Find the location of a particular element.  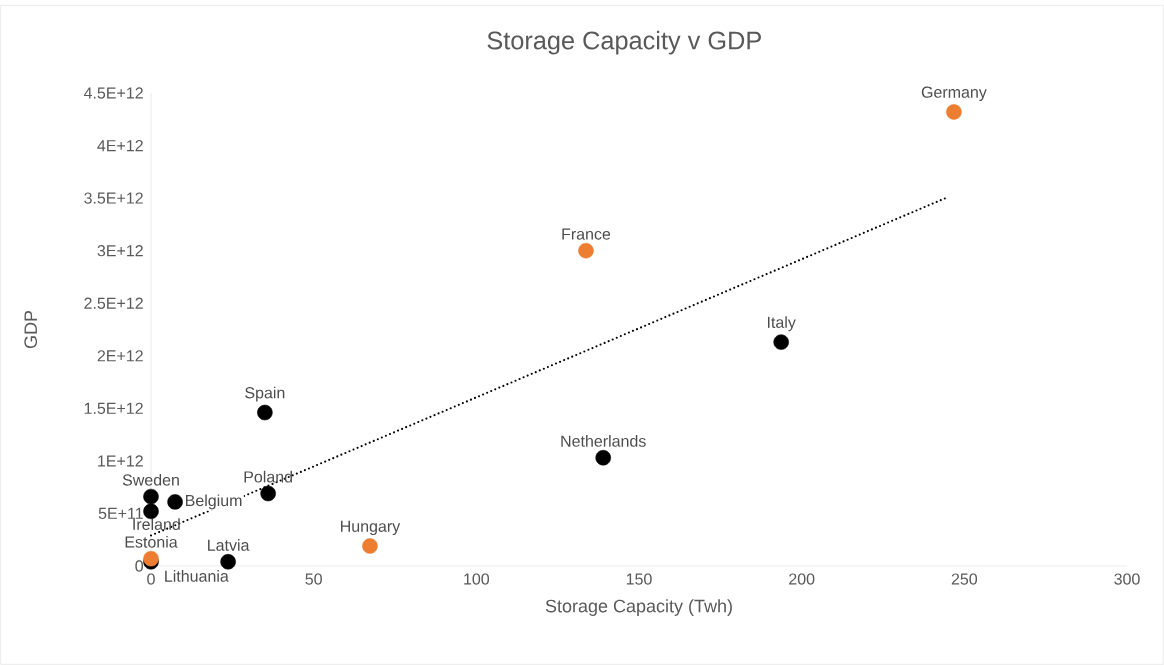

x-axis-title: Storage Capacity (Twh) is located at coordinates (638, 607).